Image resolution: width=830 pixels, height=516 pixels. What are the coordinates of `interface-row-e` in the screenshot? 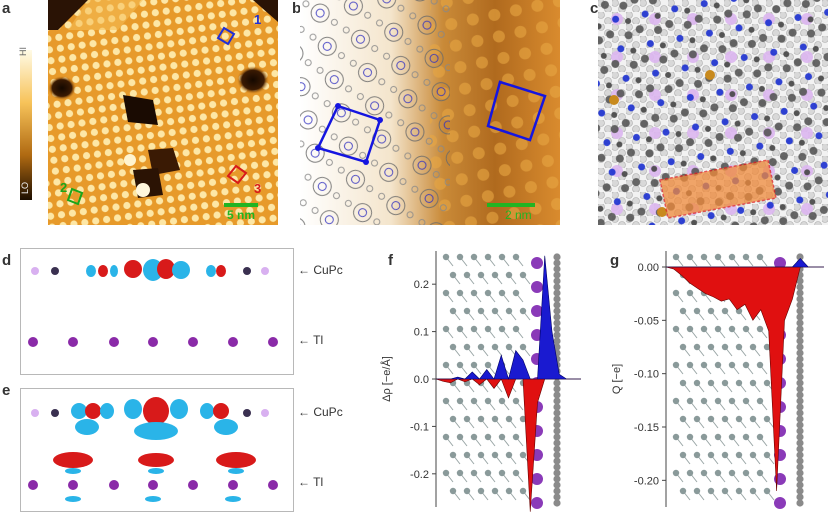 It's located at (154, 463).